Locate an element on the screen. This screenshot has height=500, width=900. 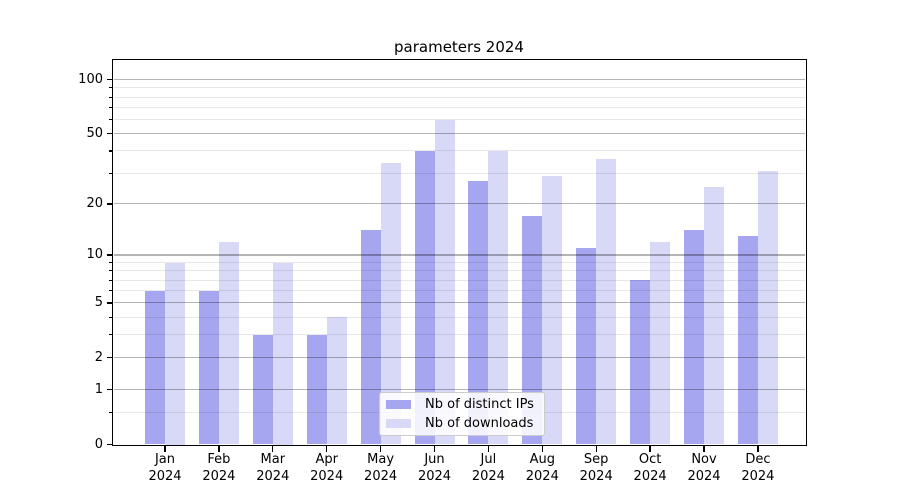
legend-swatch-downloads is located at coordinates (398, 423).